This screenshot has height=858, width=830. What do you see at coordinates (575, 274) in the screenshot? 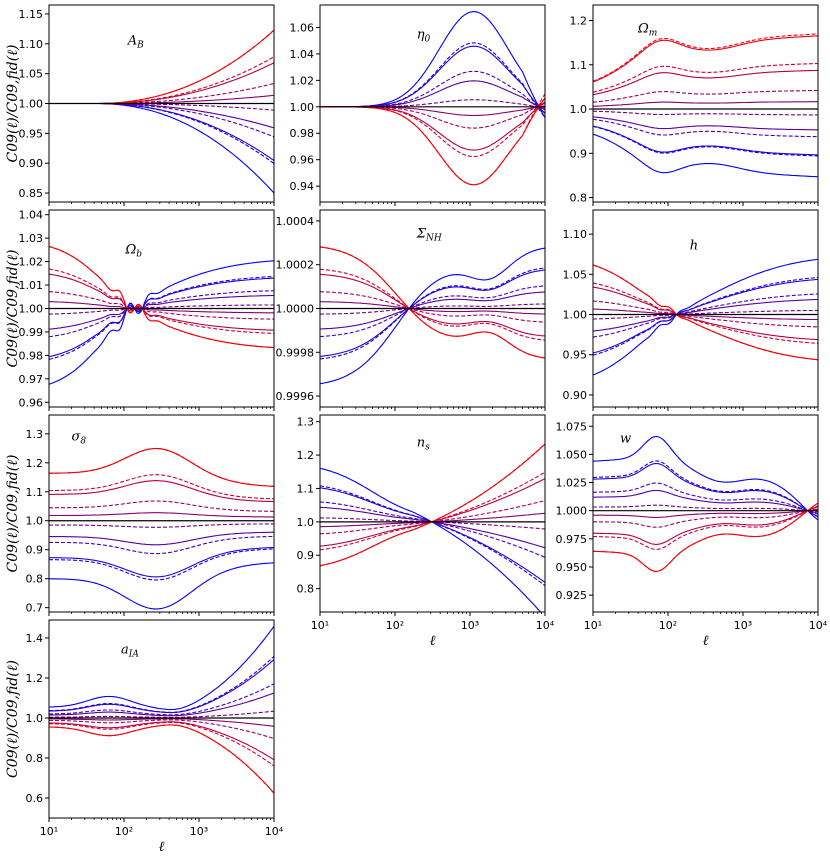
I see `y-tick-label: 1.05` at bounding box center [575, 274].